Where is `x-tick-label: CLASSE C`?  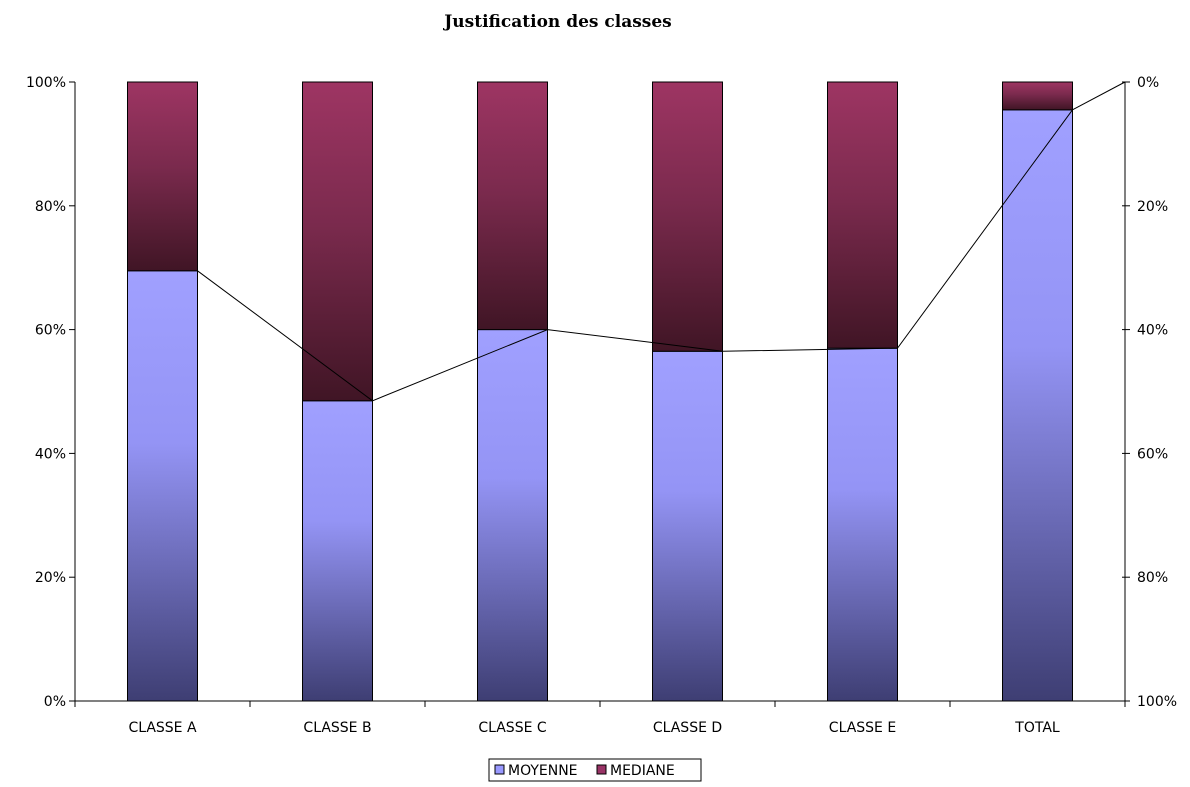 x-tick-label: CLASSE C is located at coordinates (512, 728).